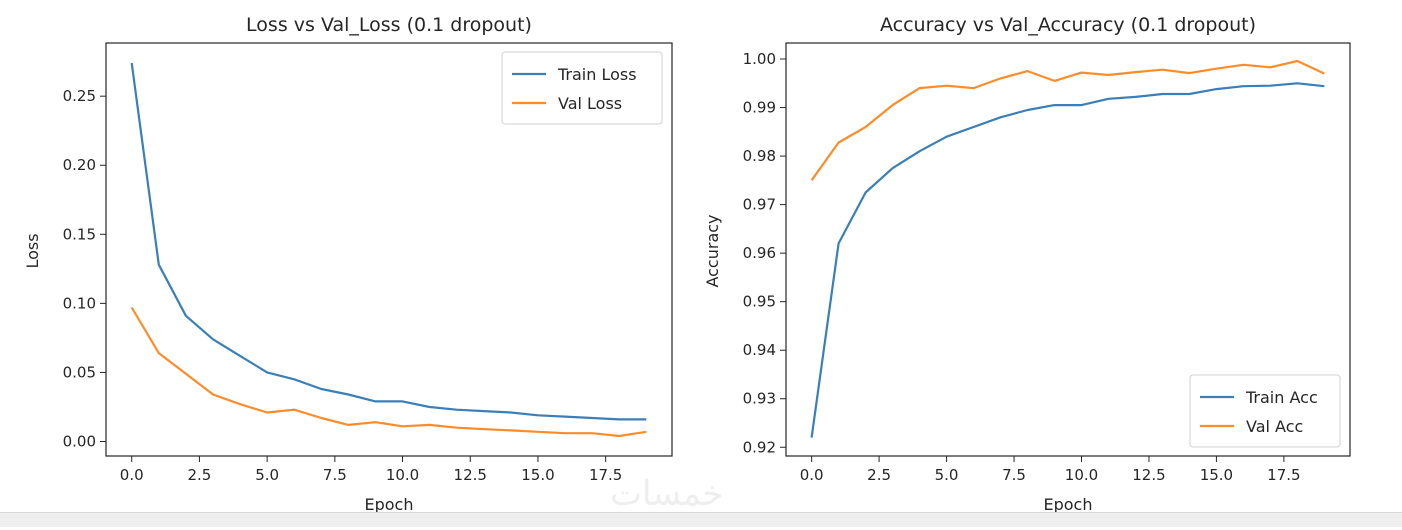  I want to click on loss-xtick-label: 12.5, so click(470, 475).